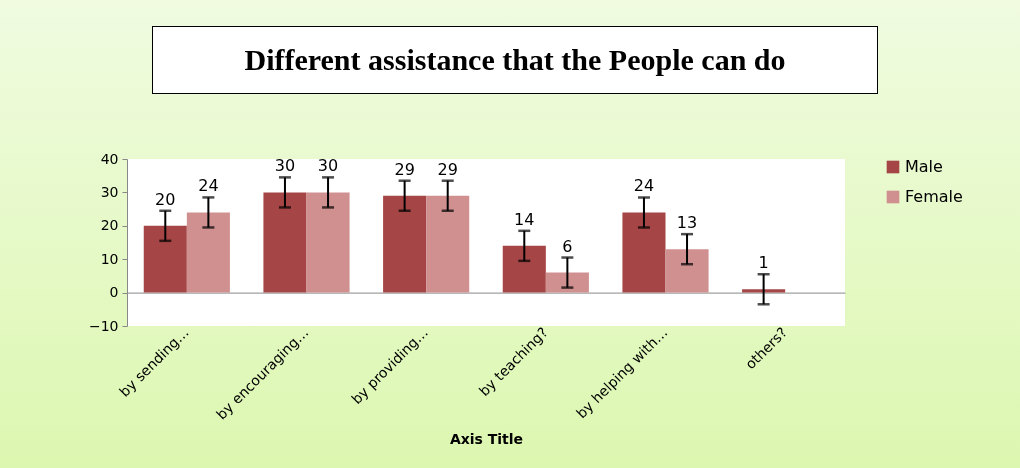  Describe the element at coordinates (109, 258) in the screenshot. I see `y-tick-label: 10` at that location.